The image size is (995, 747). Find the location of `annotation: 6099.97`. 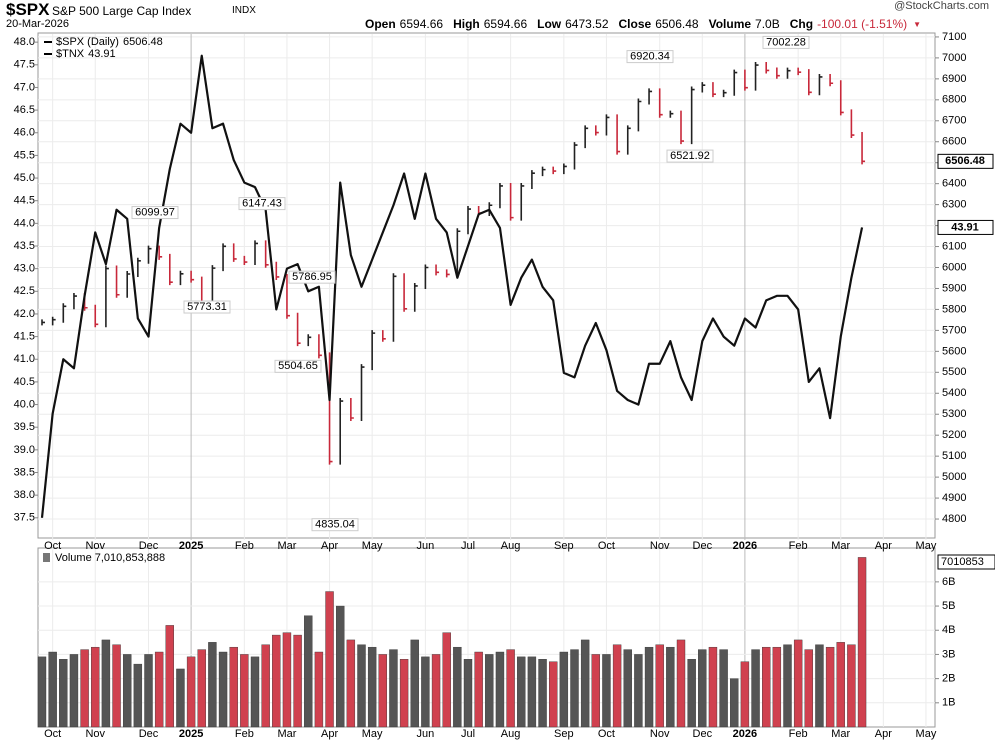

annotation: 6099.97 is located at coordinates (155, 212).